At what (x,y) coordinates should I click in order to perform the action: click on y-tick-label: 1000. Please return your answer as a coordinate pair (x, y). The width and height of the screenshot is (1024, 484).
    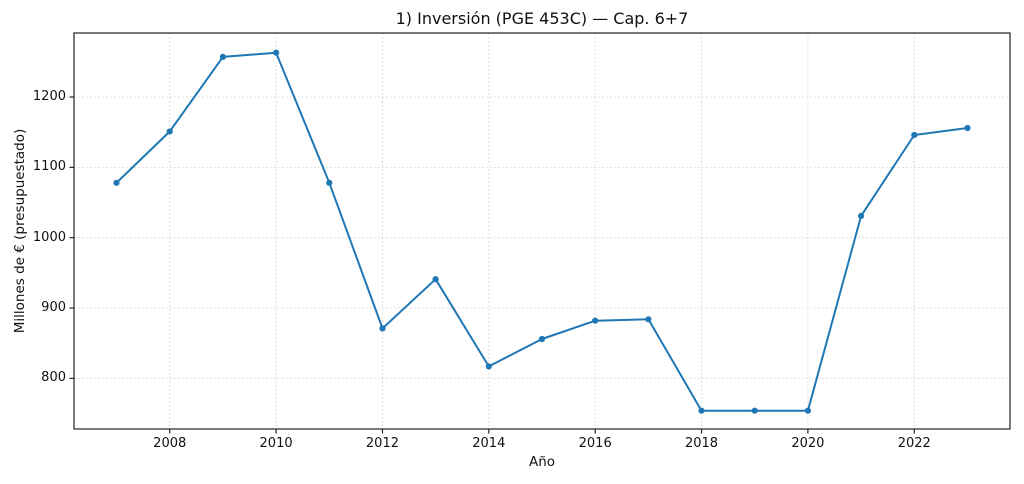
    Looking at the image, I should click on (49, 237).